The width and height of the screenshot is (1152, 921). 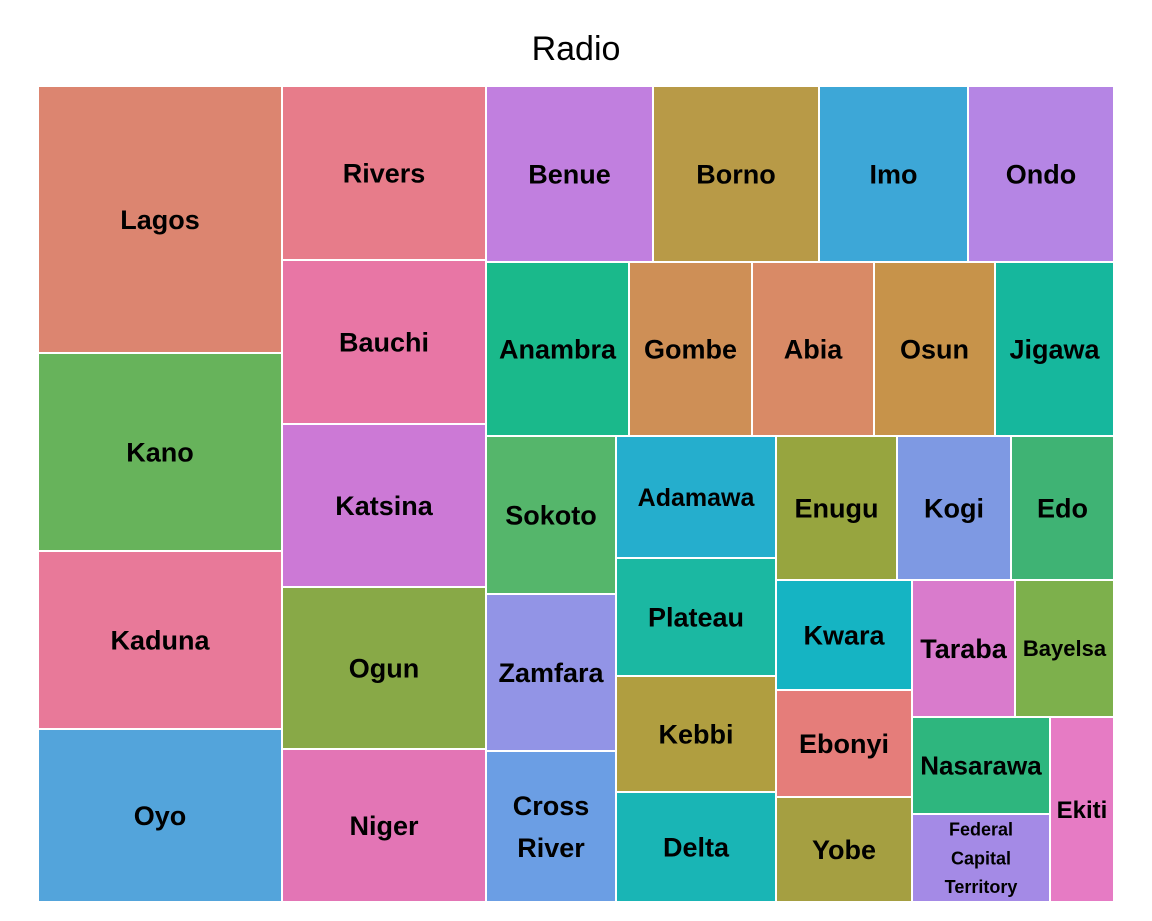 I want to click on chart-title: Radio, so click(x=576, y=49).